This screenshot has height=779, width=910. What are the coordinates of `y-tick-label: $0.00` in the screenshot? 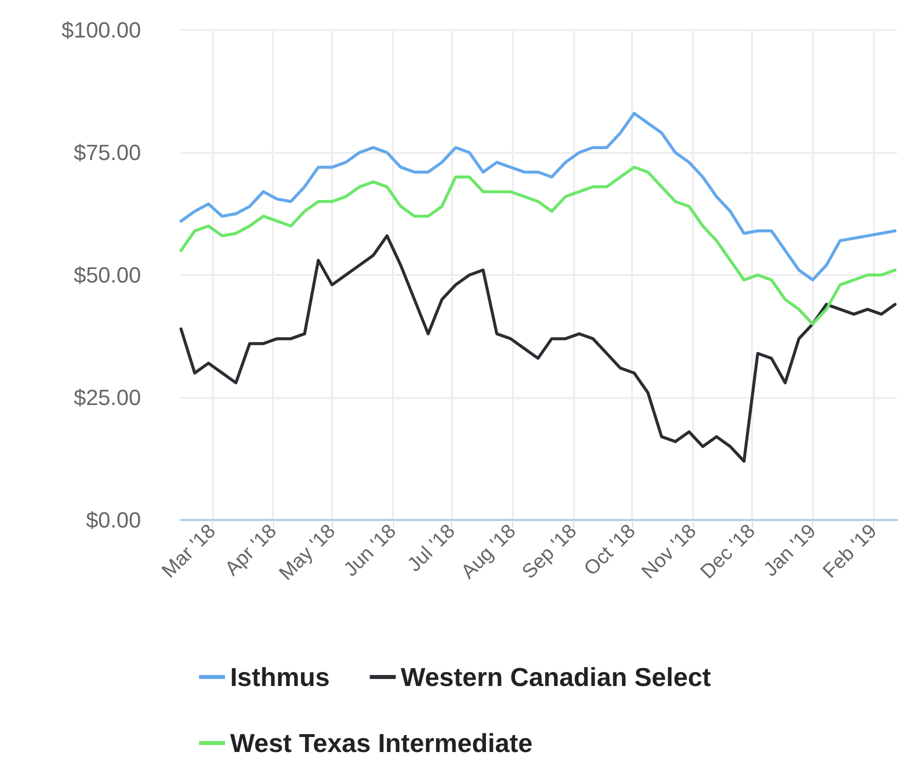 It's located at (113, 520).